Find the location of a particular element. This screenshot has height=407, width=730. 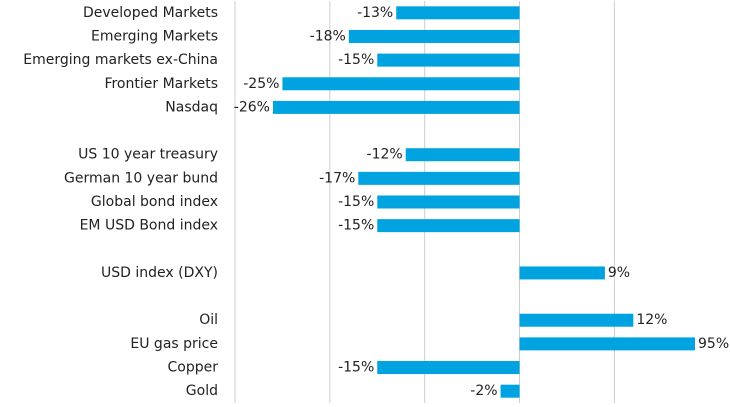

value-label: -25% is located at coordinates (261, 84).